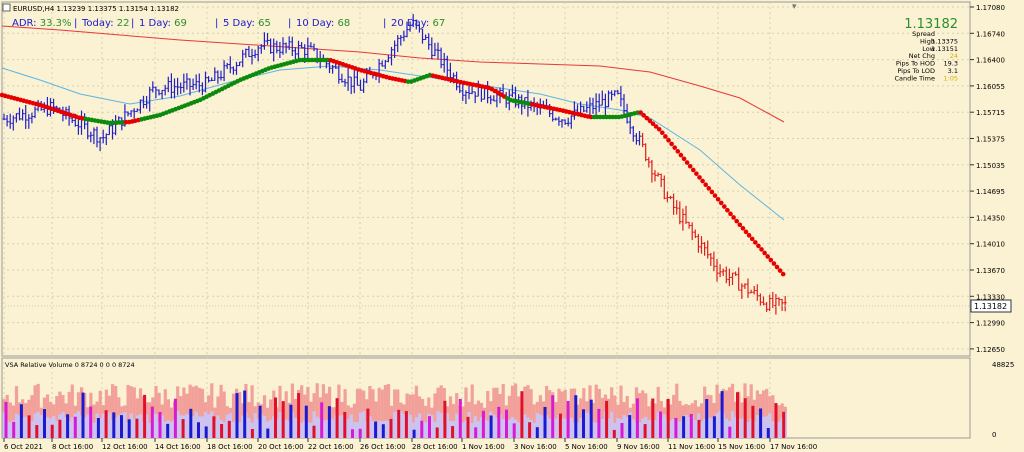  I want to click on chart-menu-icon, so click(6, 7).